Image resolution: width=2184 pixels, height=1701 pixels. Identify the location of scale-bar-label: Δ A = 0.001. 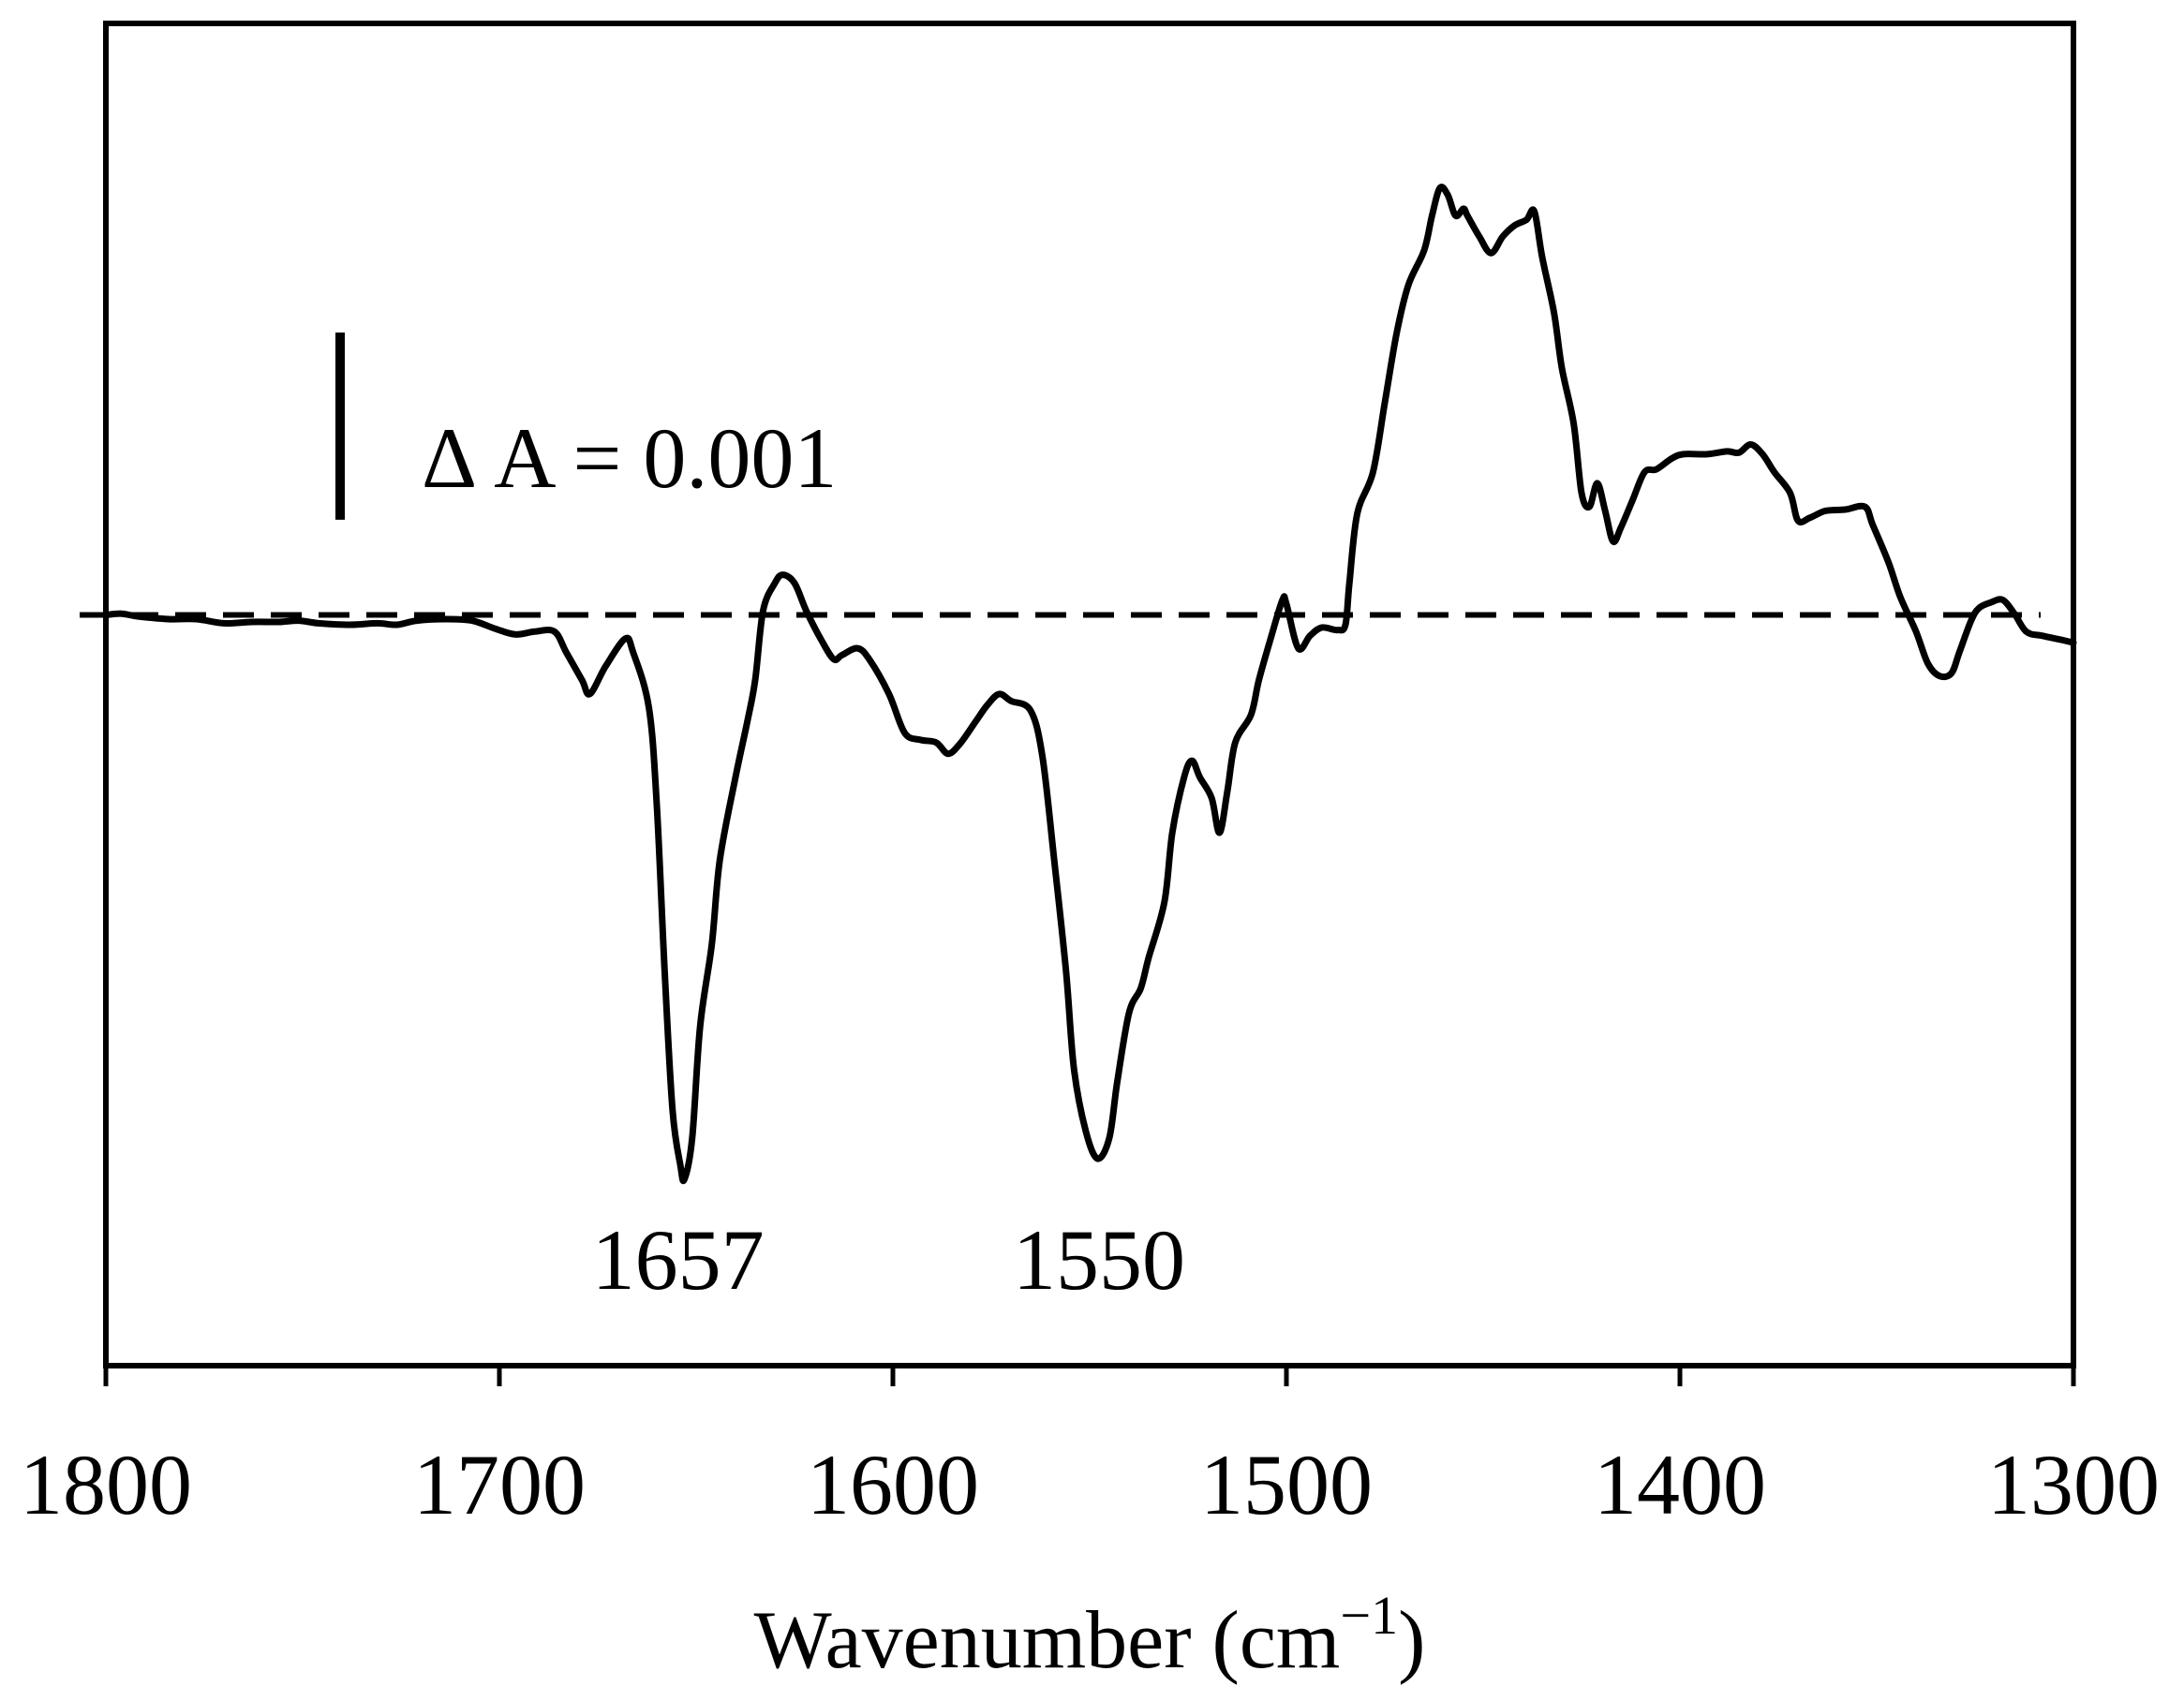
(629, 458).